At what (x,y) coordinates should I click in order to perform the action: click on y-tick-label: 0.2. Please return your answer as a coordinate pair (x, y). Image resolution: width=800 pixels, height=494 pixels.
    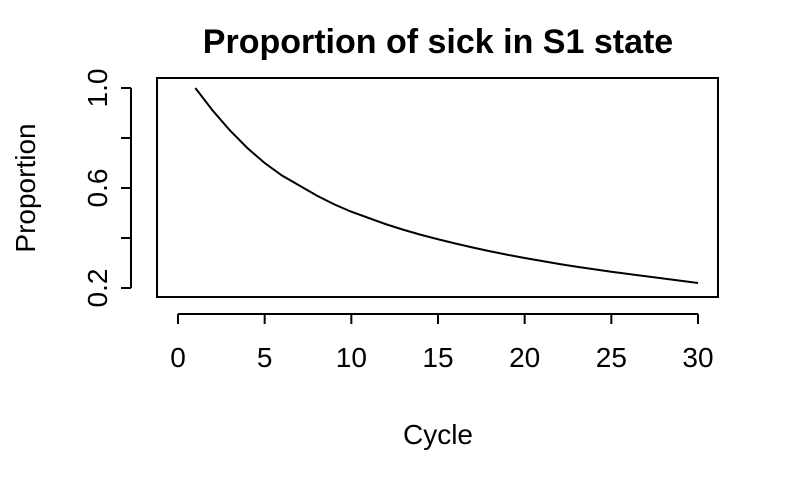
    Looking at the image, I should click on (97, 288).